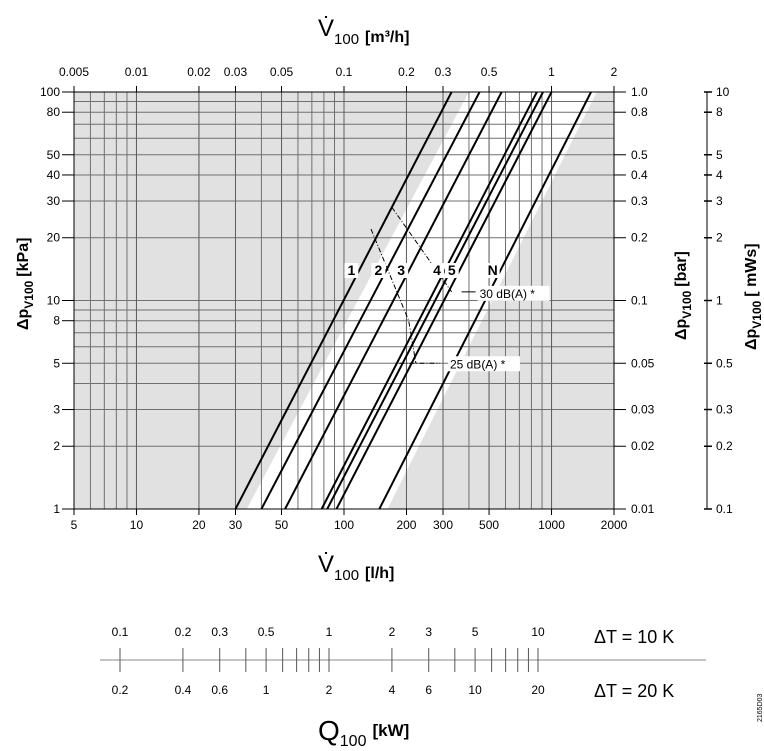 The height and width of the screenshot is (751, 764). I want to click on bottom-tick-label: 20, so click(199, 525).